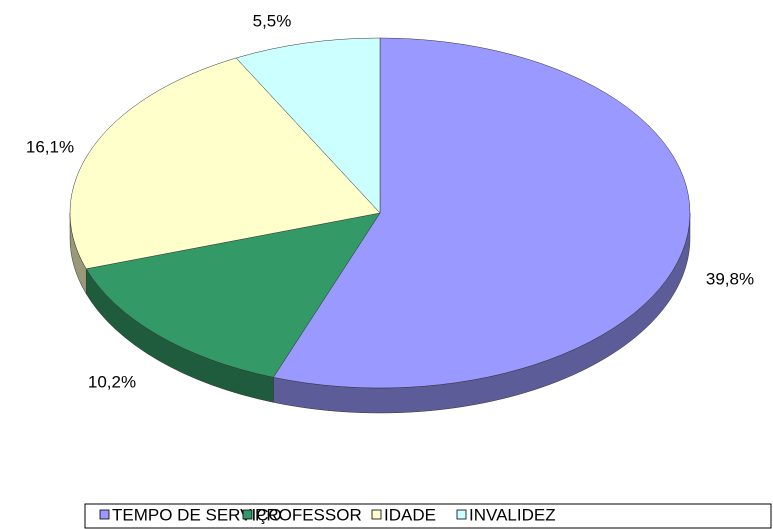 The image size is (773, 529). What do you see at coordinates (112, 381) in the screenshot?
I see `data-label: 10,2%` at bounding box center [112, 381].